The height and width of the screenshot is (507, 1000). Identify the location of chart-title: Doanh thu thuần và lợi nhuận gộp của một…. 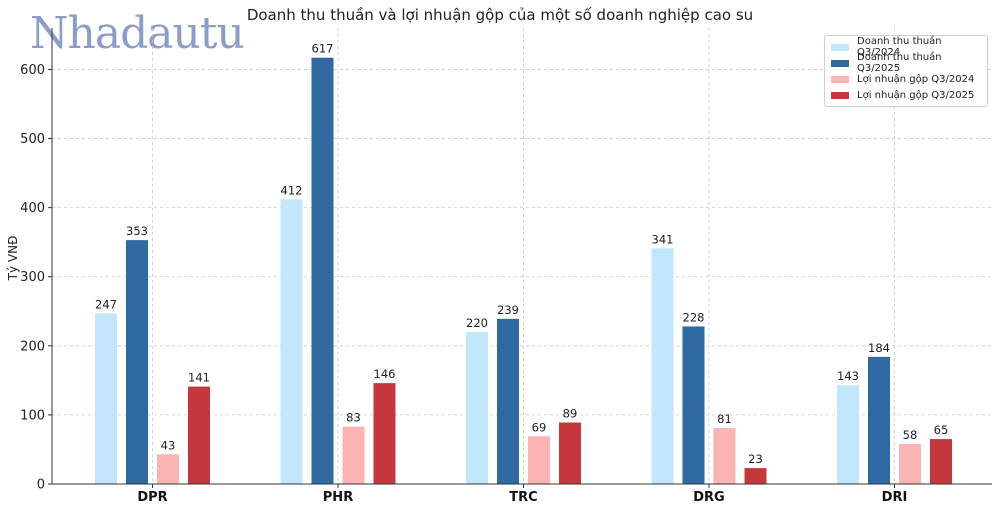
(500, 15).